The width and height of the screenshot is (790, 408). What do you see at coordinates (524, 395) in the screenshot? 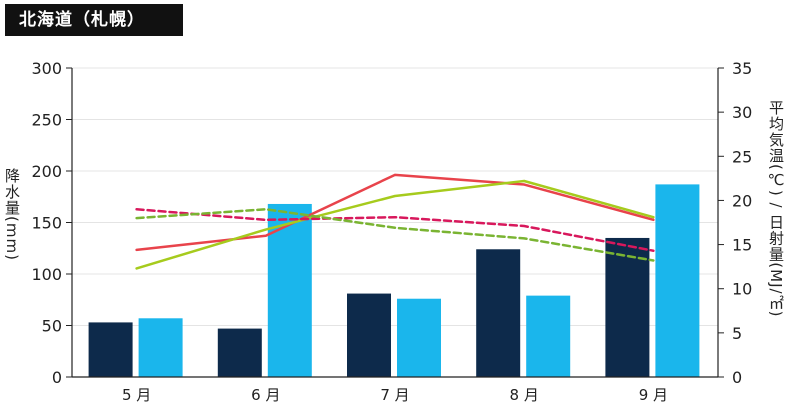
I see `x-tick-label: 8 月` at bounding box center [524, 395].